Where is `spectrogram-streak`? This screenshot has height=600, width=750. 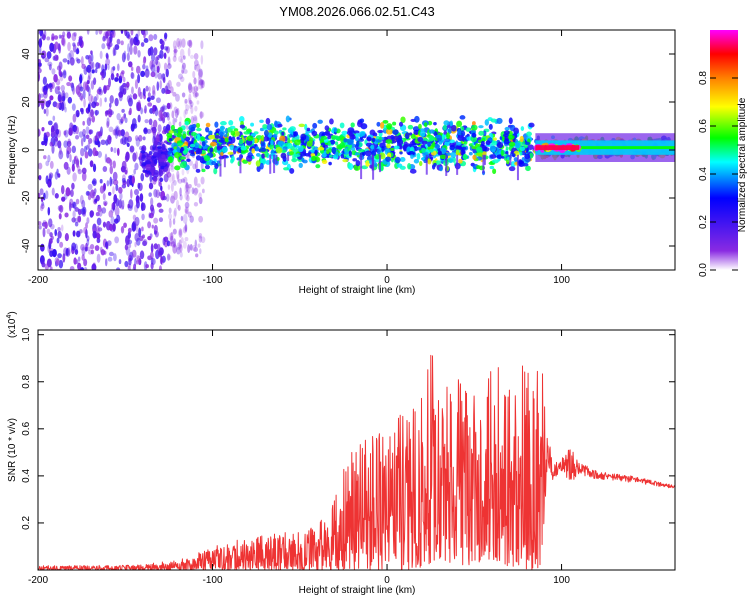
spectrogram-streak is located at coordinates (426, 164).